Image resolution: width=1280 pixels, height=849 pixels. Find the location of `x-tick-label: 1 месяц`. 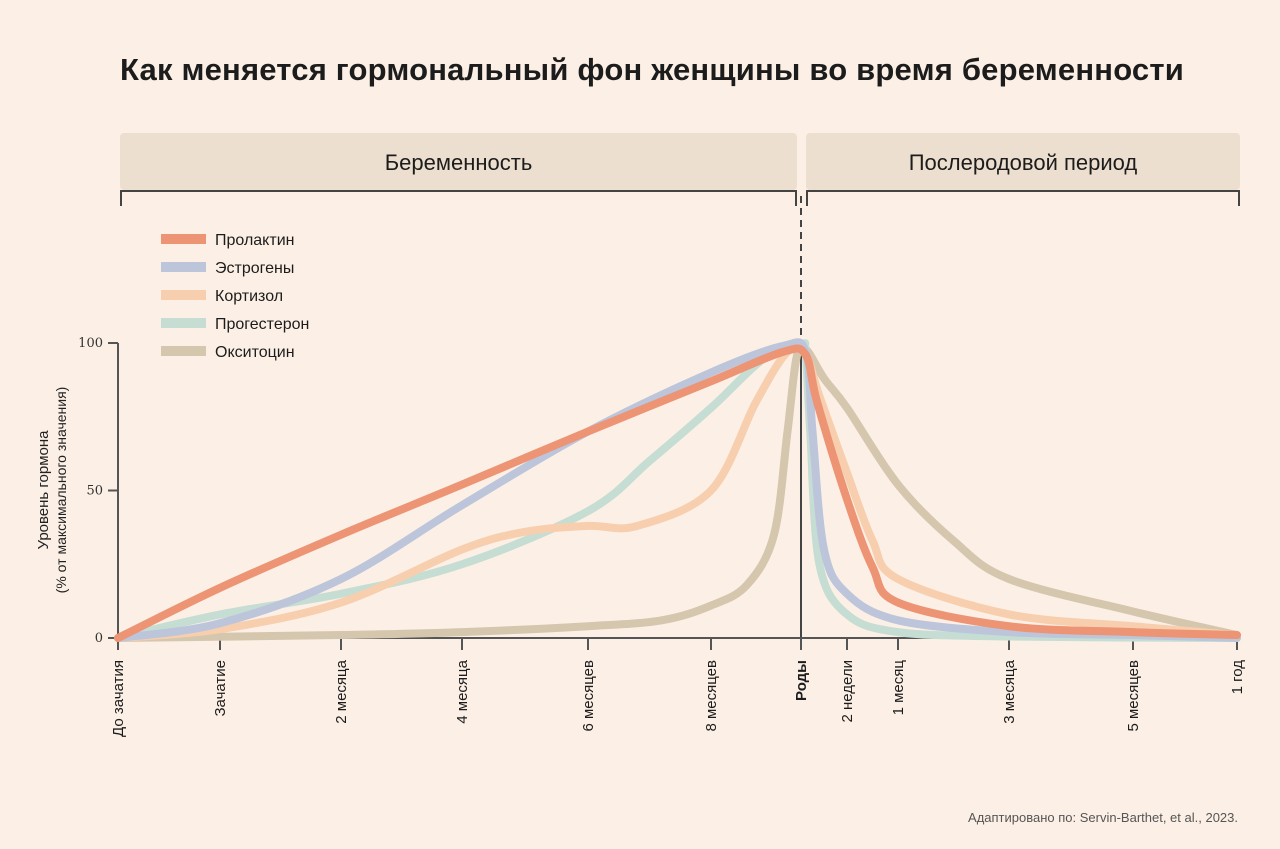

x-tick-label: 1 месяц is located at coordinates (898, 688).